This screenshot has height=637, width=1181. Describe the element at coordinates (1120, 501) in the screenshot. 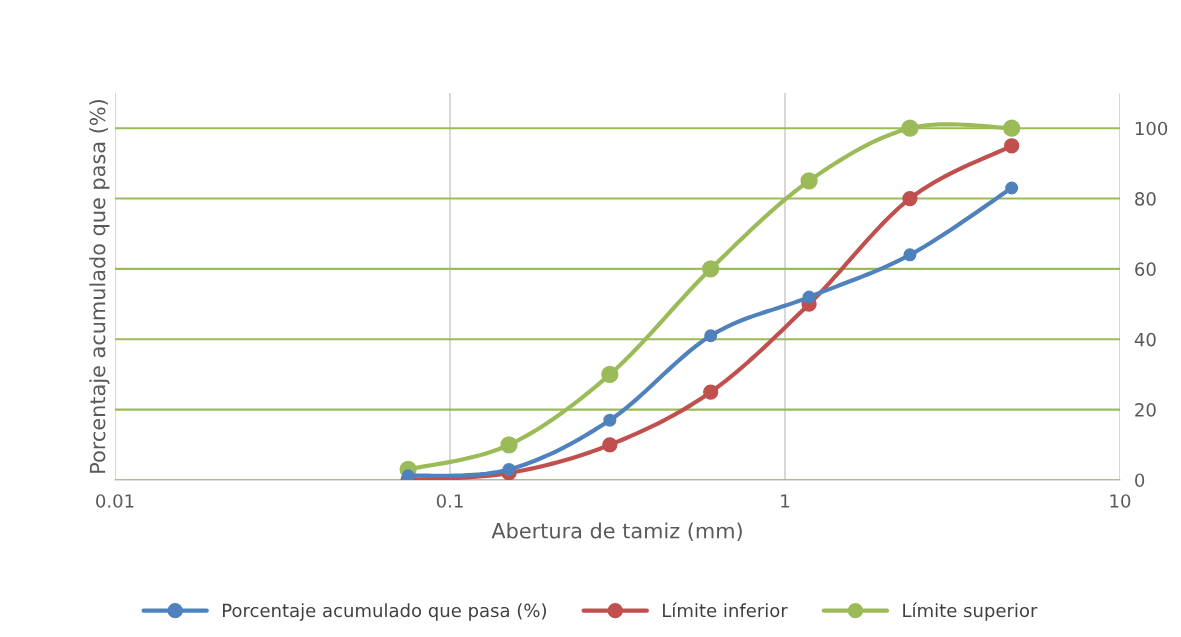

I see `x-tick-label: 10` at that location.